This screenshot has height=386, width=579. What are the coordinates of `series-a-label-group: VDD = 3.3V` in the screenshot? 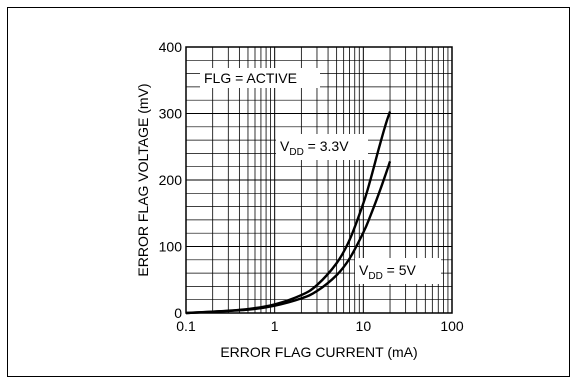 It's located at (322, 147).